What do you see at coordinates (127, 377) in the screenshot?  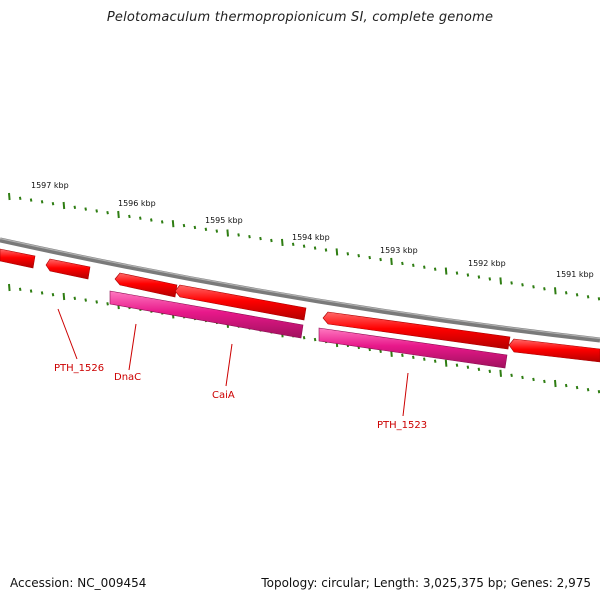 I see `gene-label-dnac: DnaC` at bounding box center [127, 377].